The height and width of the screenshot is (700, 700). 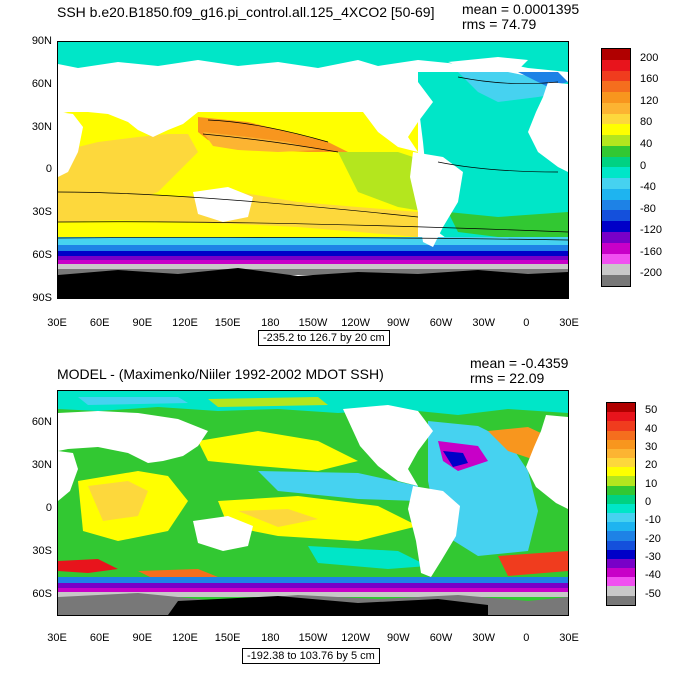 I want to click on lon-label: 150E, so click(x=227, y=638).